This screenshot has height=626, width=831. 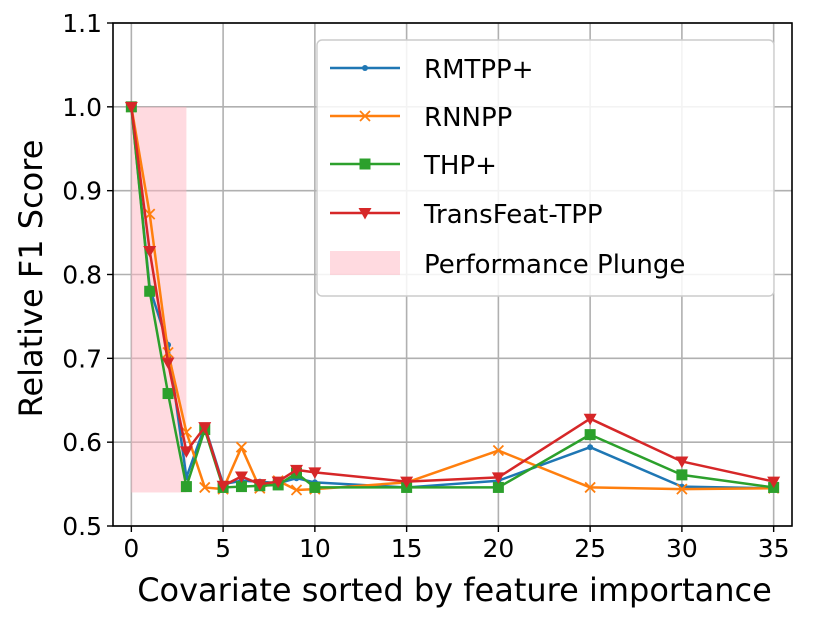 What do you see at coordinates (468, 118) in the screenshot?
I see `legend-label: RNNPP` at bounding box center [468, 118].